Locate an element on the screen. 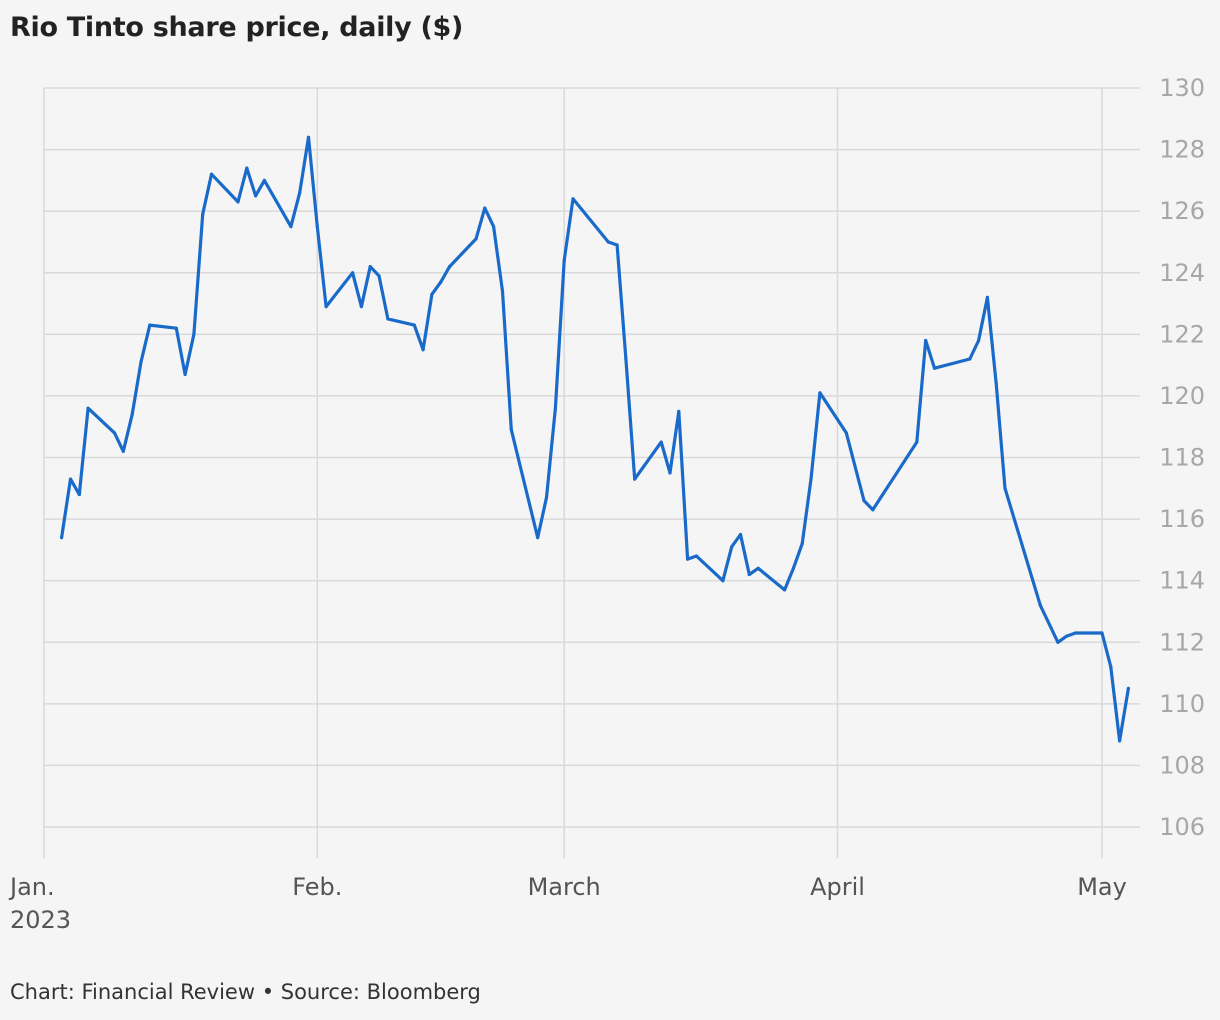 The width and height of the screenshot is (1220, 1020). y-tick-label: 114 is located at coordinates (1182, 581).